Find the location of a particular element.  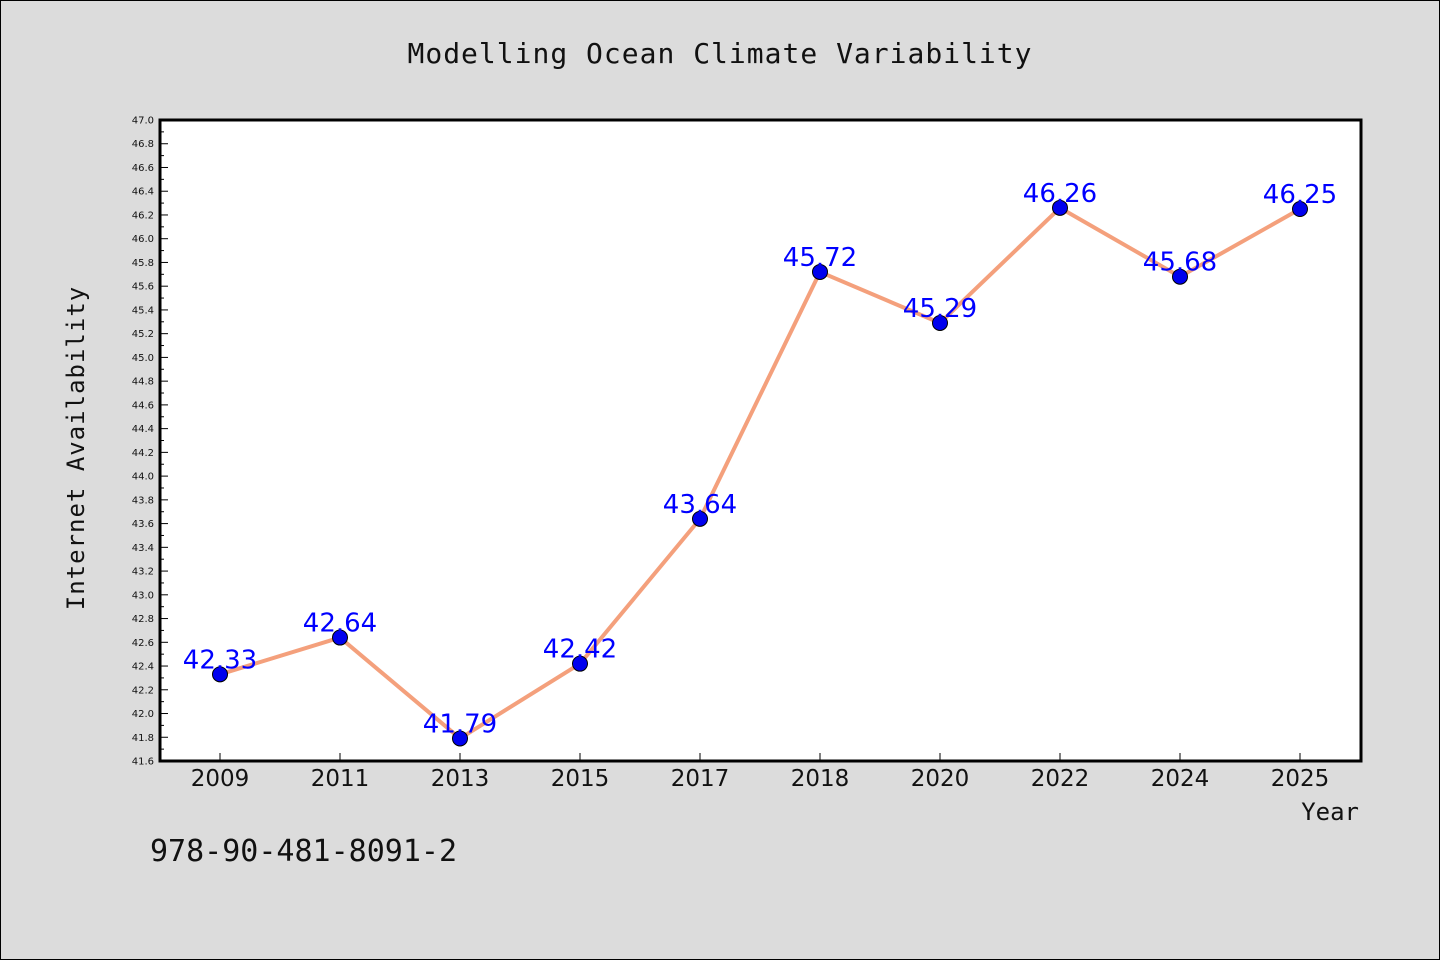

y-tick-label: 44.2 is located at coordinates (143, 453).